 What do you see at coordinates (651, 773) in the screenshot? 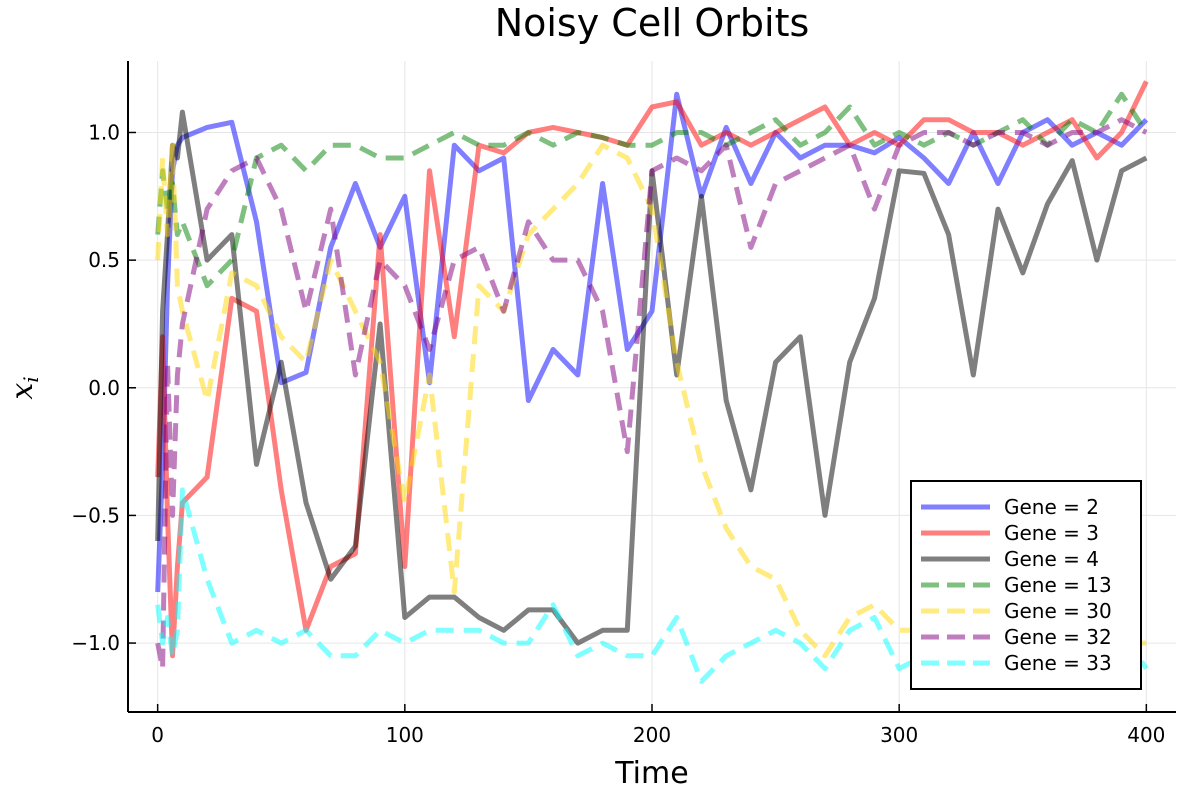
I see `x-axis-label: Time` at bounding box center [651, 773].